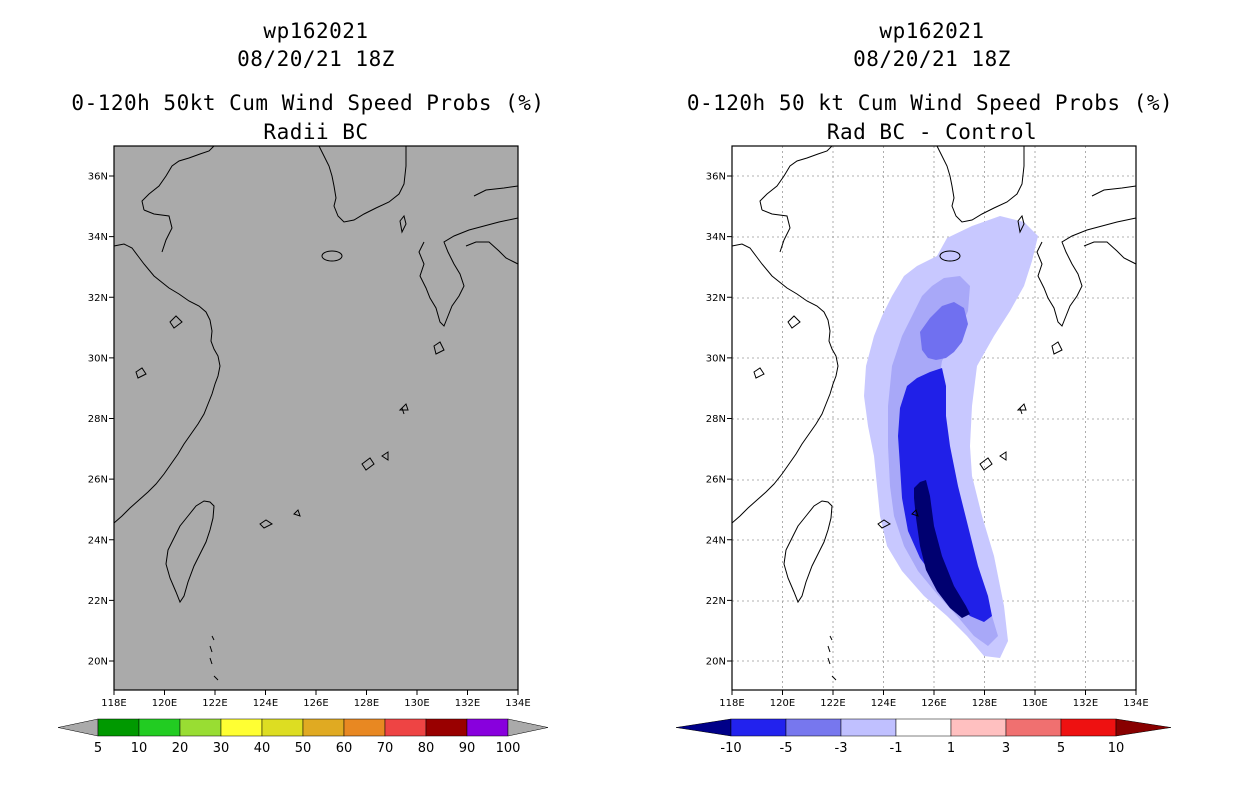  Describe the element at coordinates (262, 748) in the screenshot. I see `left-colorbar-label: 40` at that location.